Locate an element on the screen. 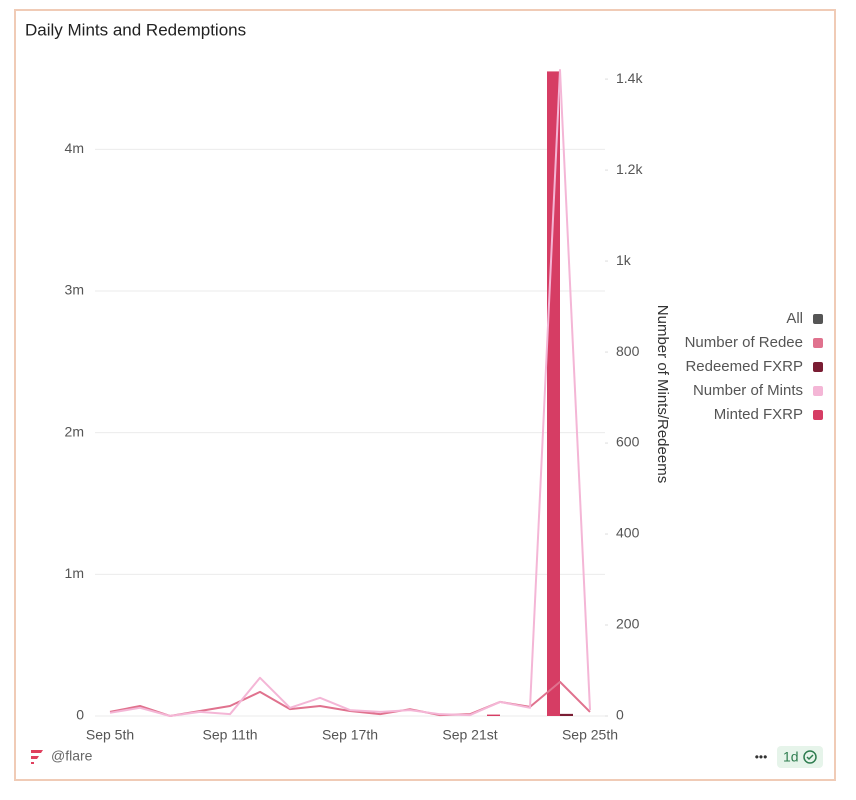 The width and height of the screenshot is (856, 800). x-tick-label: Sep 17th is located at coordinates (350, 735).